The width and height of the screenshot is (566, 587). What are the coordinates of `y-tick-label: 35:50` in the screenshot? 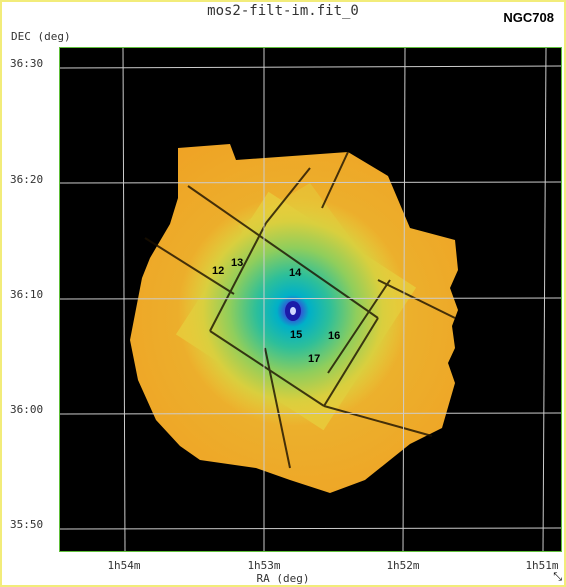 It's located at (27, 524).